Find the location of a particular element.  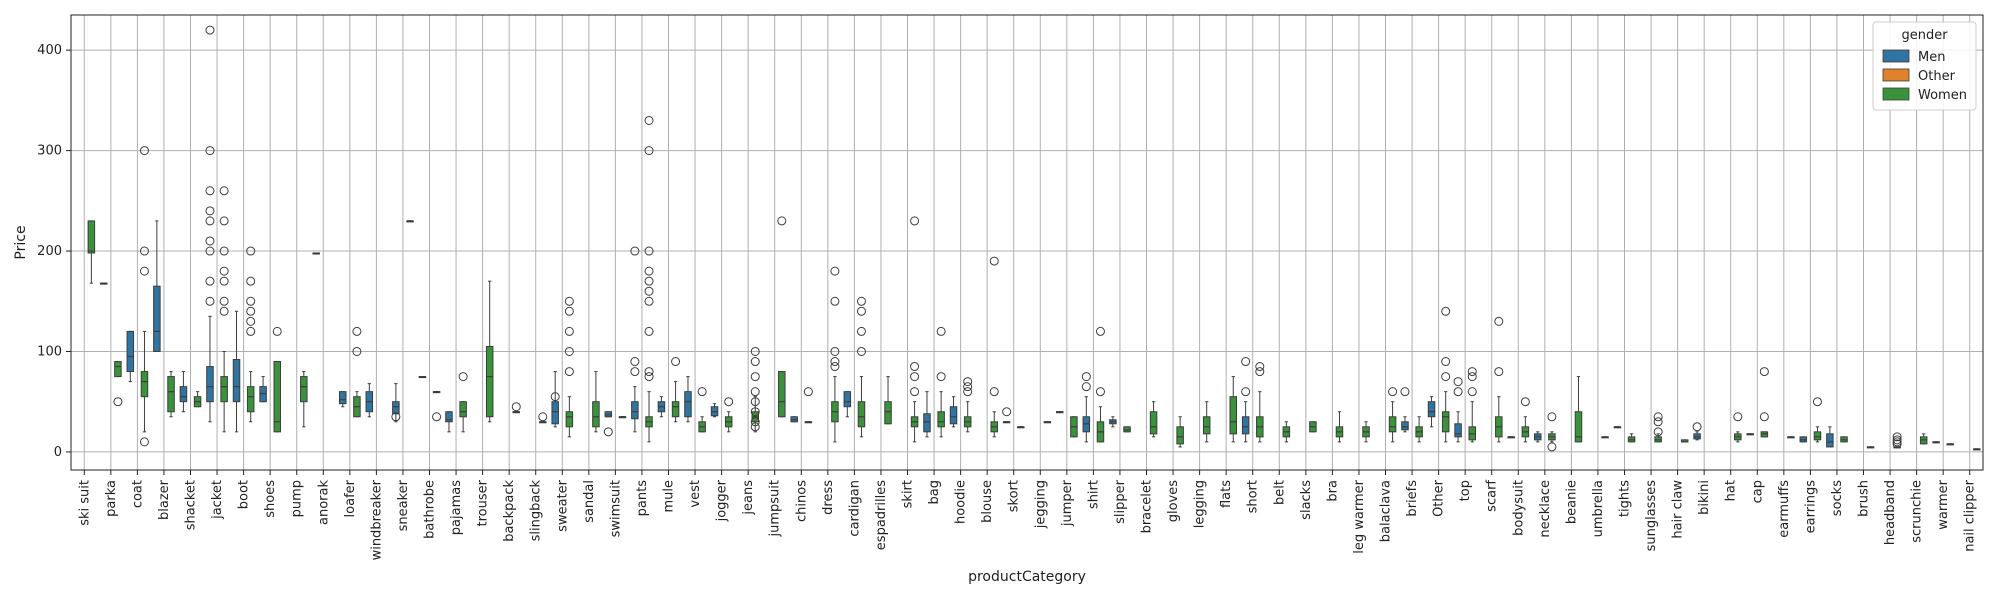

x-tick-label: hat is located at coordinates (1731, 490).